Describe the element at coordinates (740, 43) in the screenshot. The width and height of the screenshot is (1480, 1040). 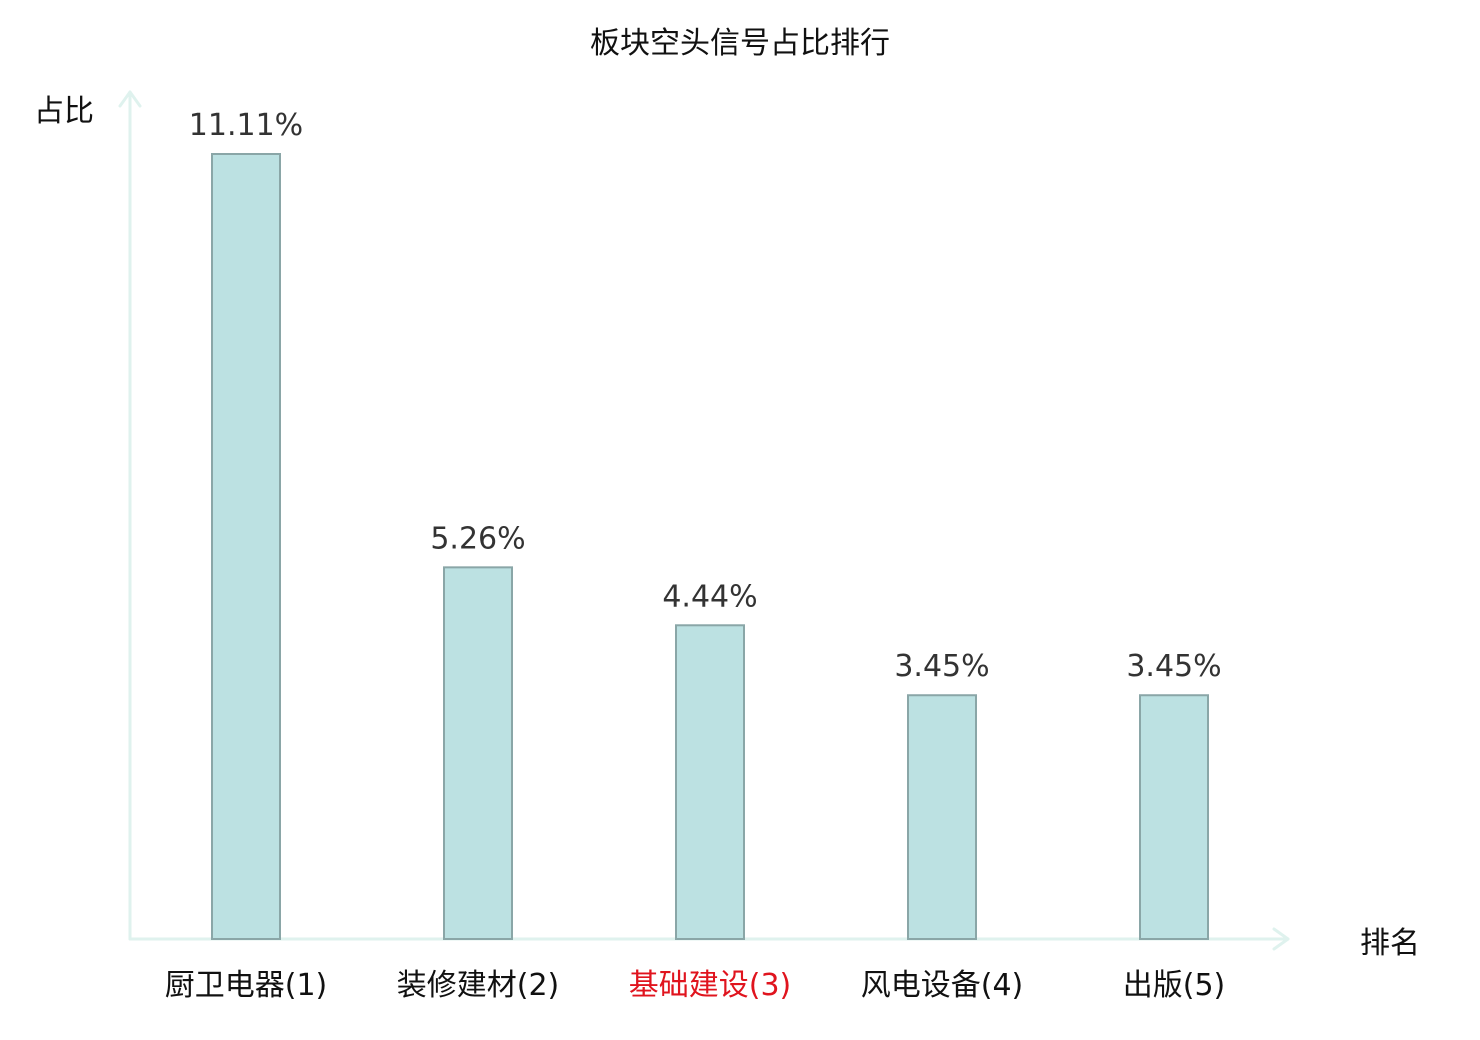
I see `chart-title: 板块空头信号占比排行` at that location.